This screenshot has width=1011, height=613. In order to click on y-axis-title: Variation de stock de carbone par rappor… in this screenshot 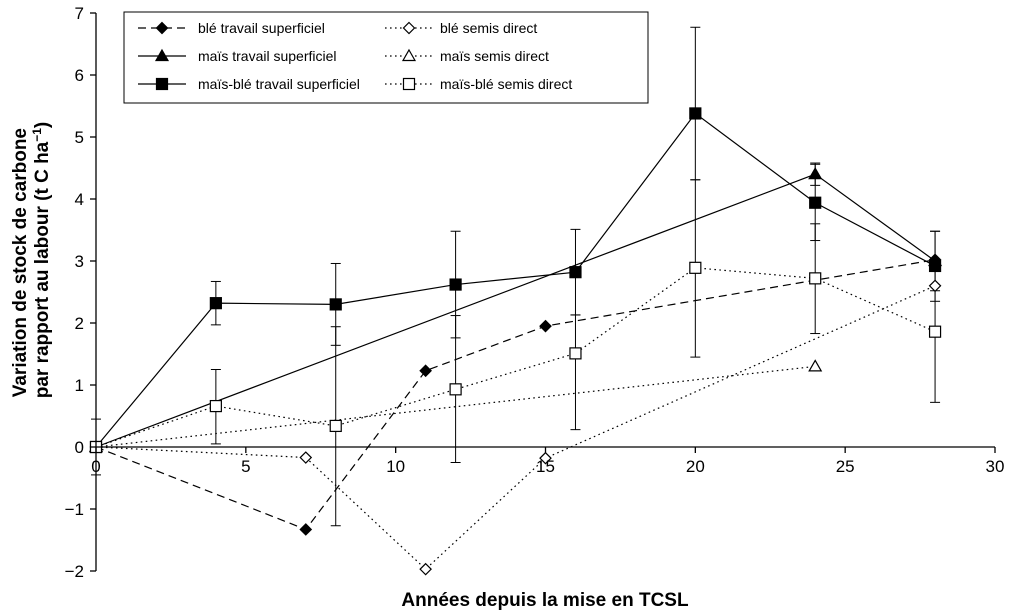, I will do `click(31, 260)`.